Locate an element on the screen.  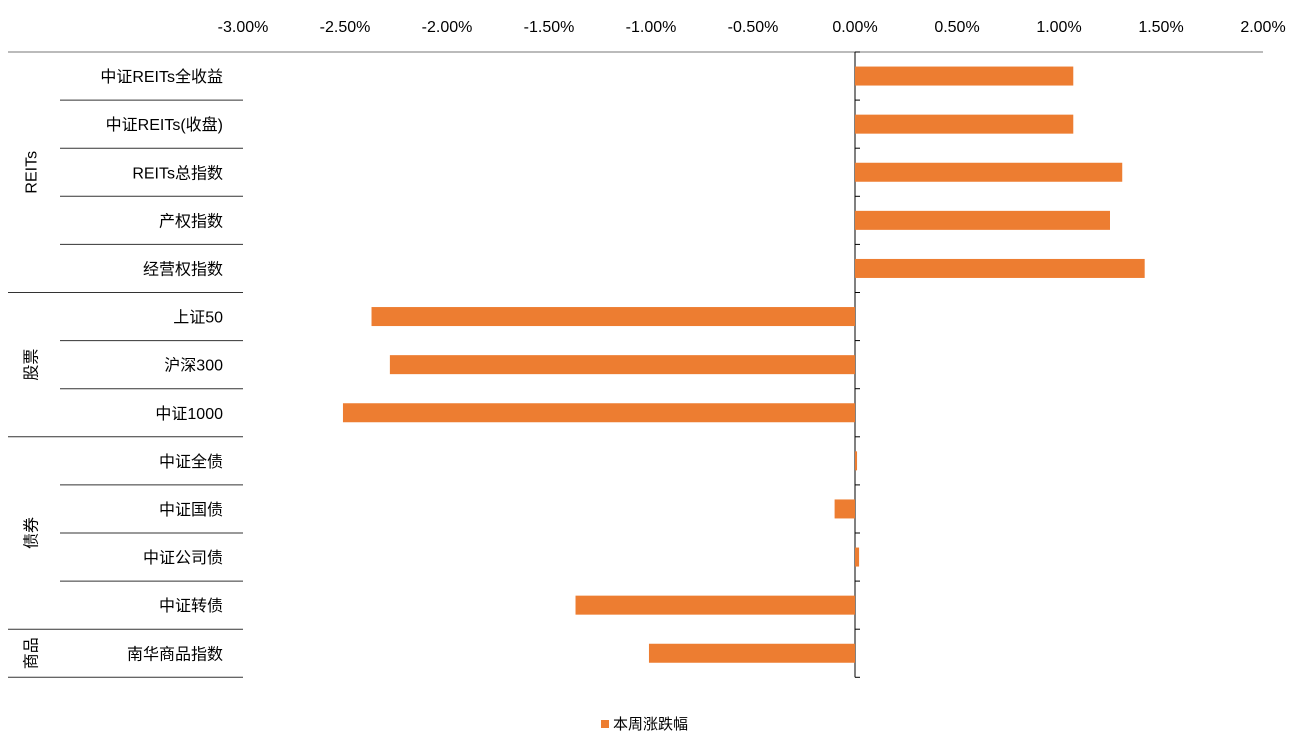
group-label: REITs is located at coordinates (32, 172).